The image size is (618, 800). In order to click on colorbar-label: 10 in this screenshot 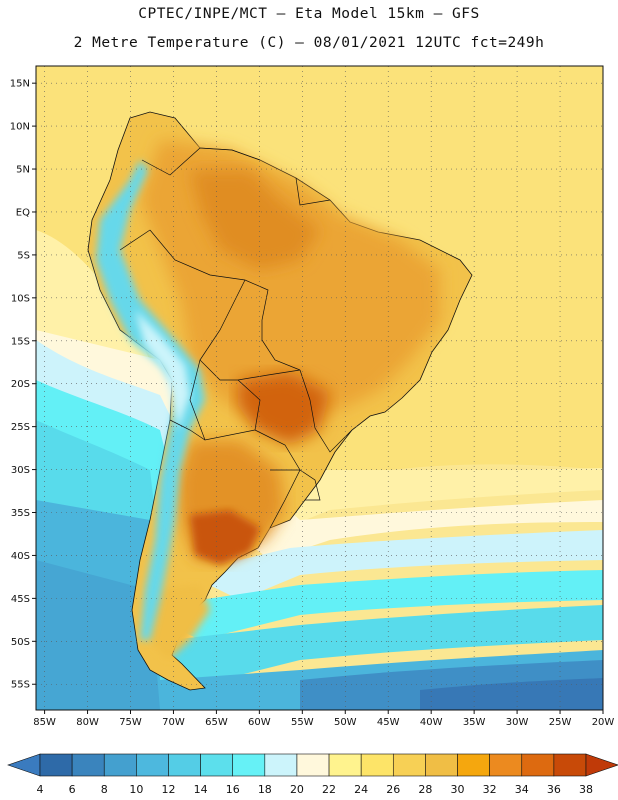, I will do `click(136, 789)`.